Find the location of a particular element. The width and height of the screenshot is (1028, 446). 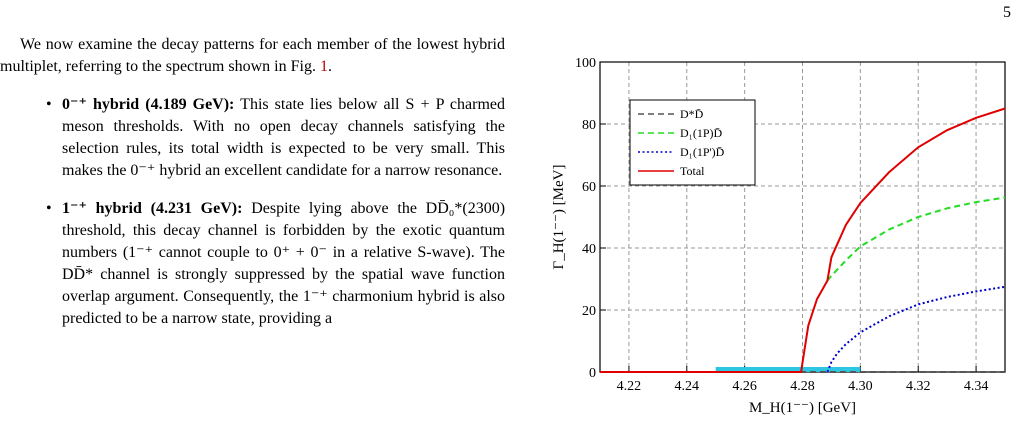

series-line-d1_1p is located at coordinates (916, 239).